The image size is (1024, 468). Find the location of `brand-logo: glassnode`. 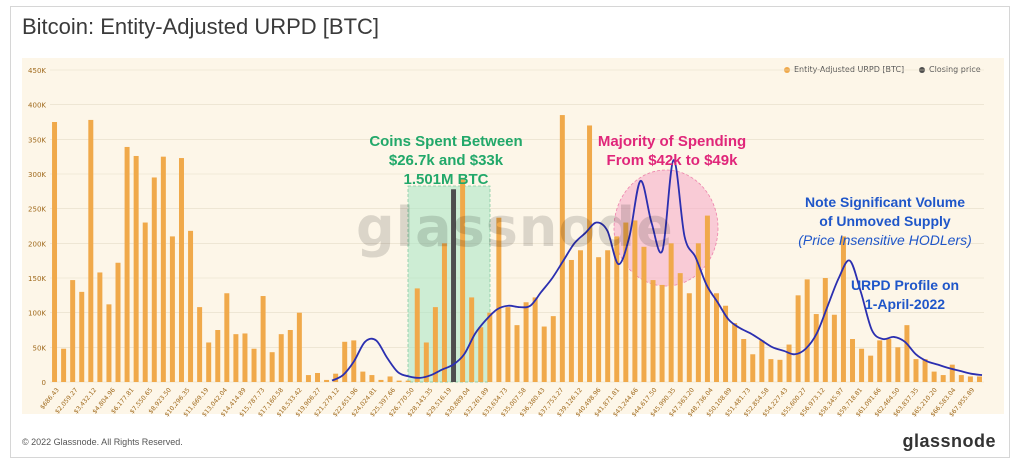

brand-logo: glassnode is located at coordinates (949, 441).